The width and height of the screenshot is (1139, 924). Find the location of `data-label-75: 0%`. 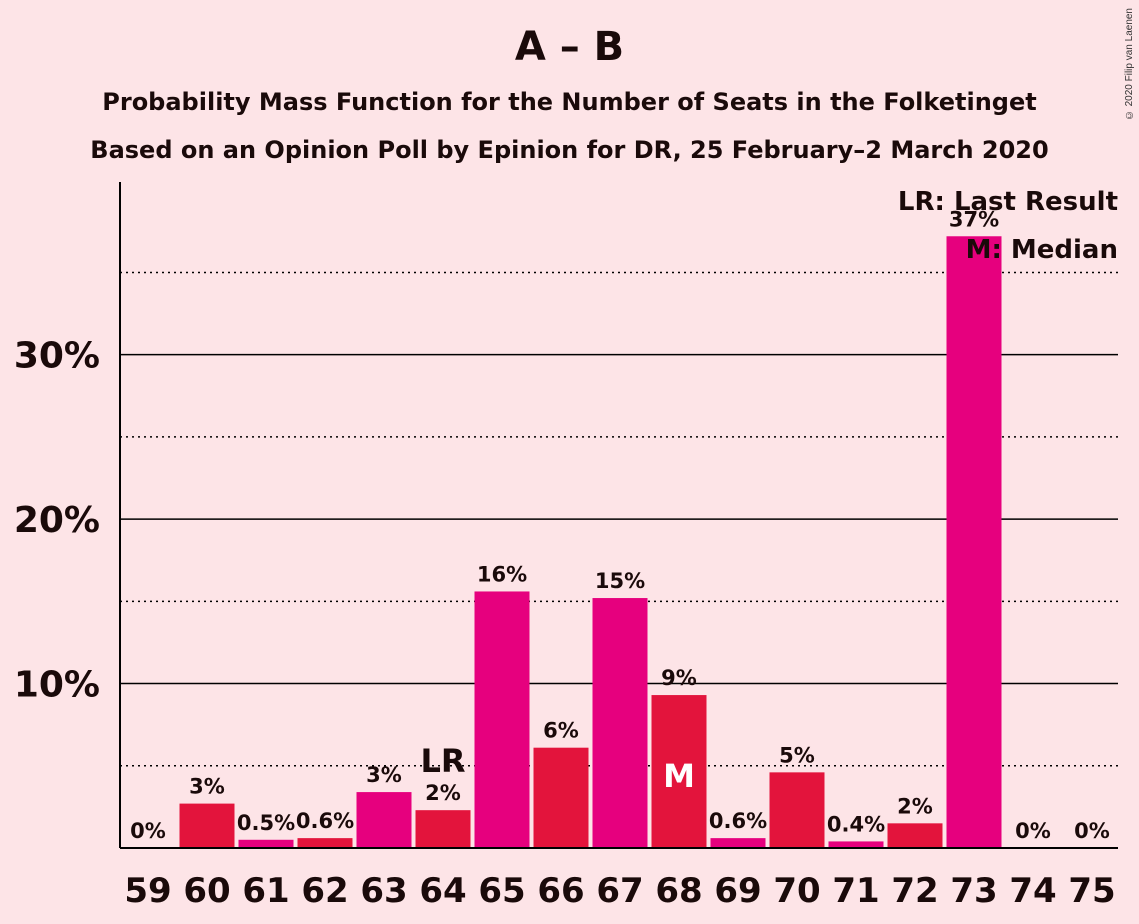

data-label-75: 0% is located at coordinates (1092, 831).